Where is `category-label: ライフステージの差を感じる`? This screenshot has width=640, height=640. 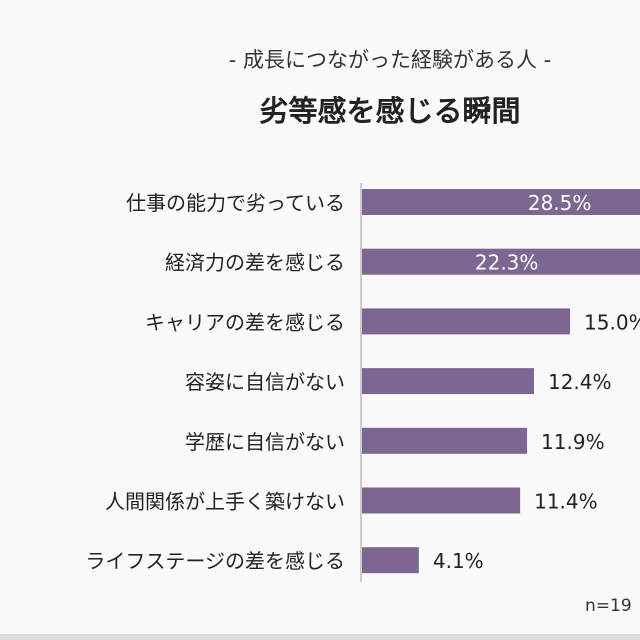
category-label: ライフステージの差を感じる is located at coordinates (215, 561).